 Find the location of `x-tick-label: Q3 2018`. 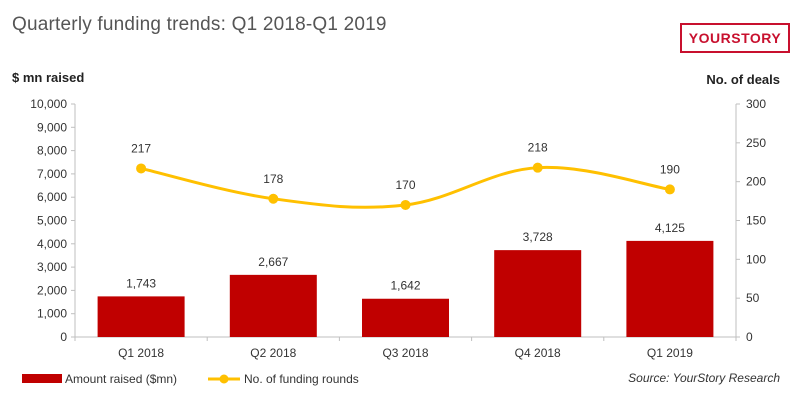

x-tick-label: Q3 2018 is located at coordinates (405, 353).